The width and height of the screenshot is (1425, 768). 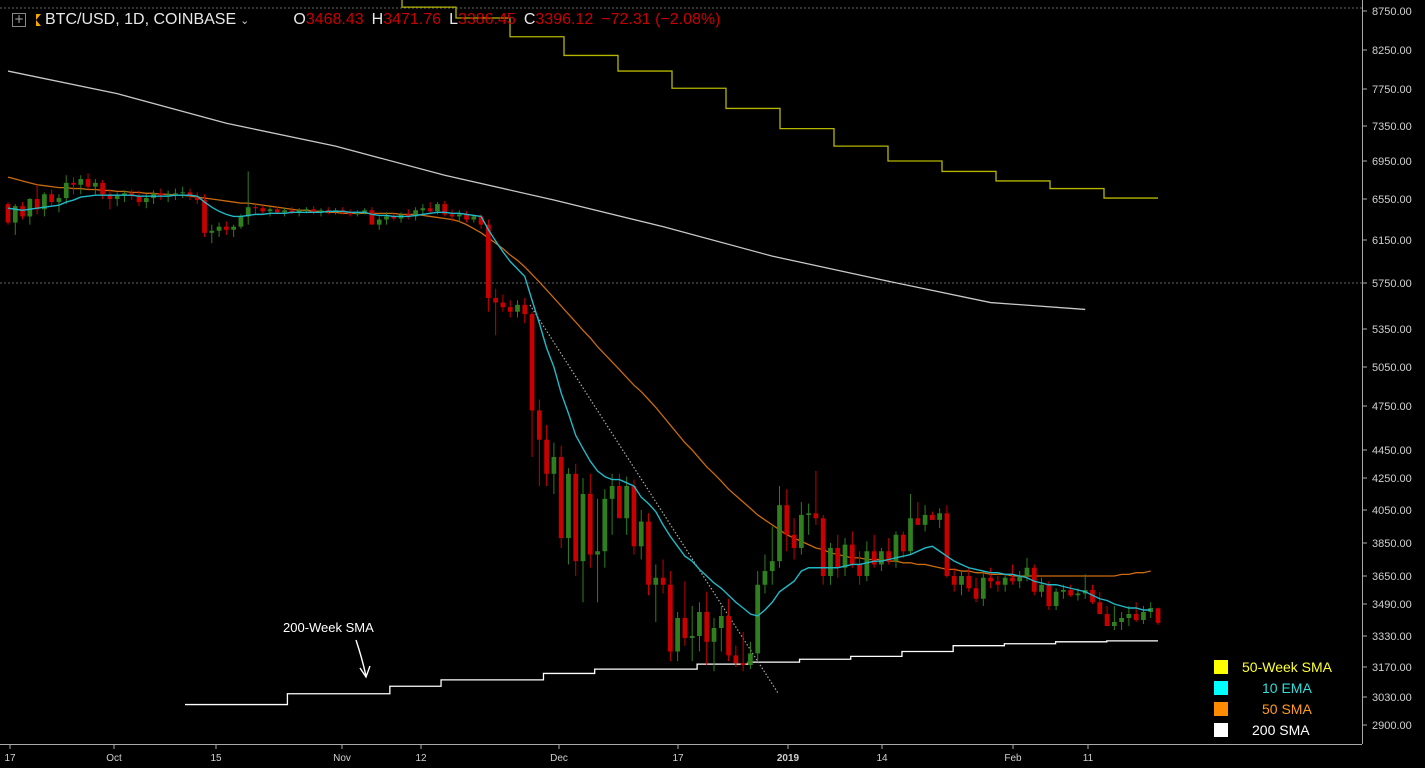 I want to click on expand-icon: +, so click(x=19, y=19).